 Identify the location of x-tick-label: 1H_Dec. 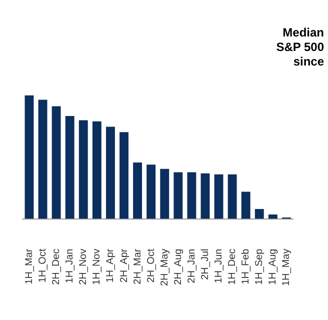
(232, 266).